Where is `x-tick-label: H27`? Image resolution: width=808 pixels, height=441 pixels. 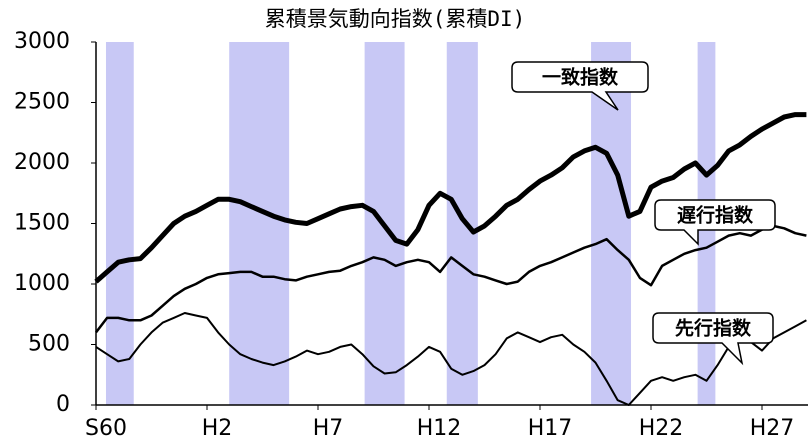 x-tick-label: H27 is located at coordinates (772, 428).